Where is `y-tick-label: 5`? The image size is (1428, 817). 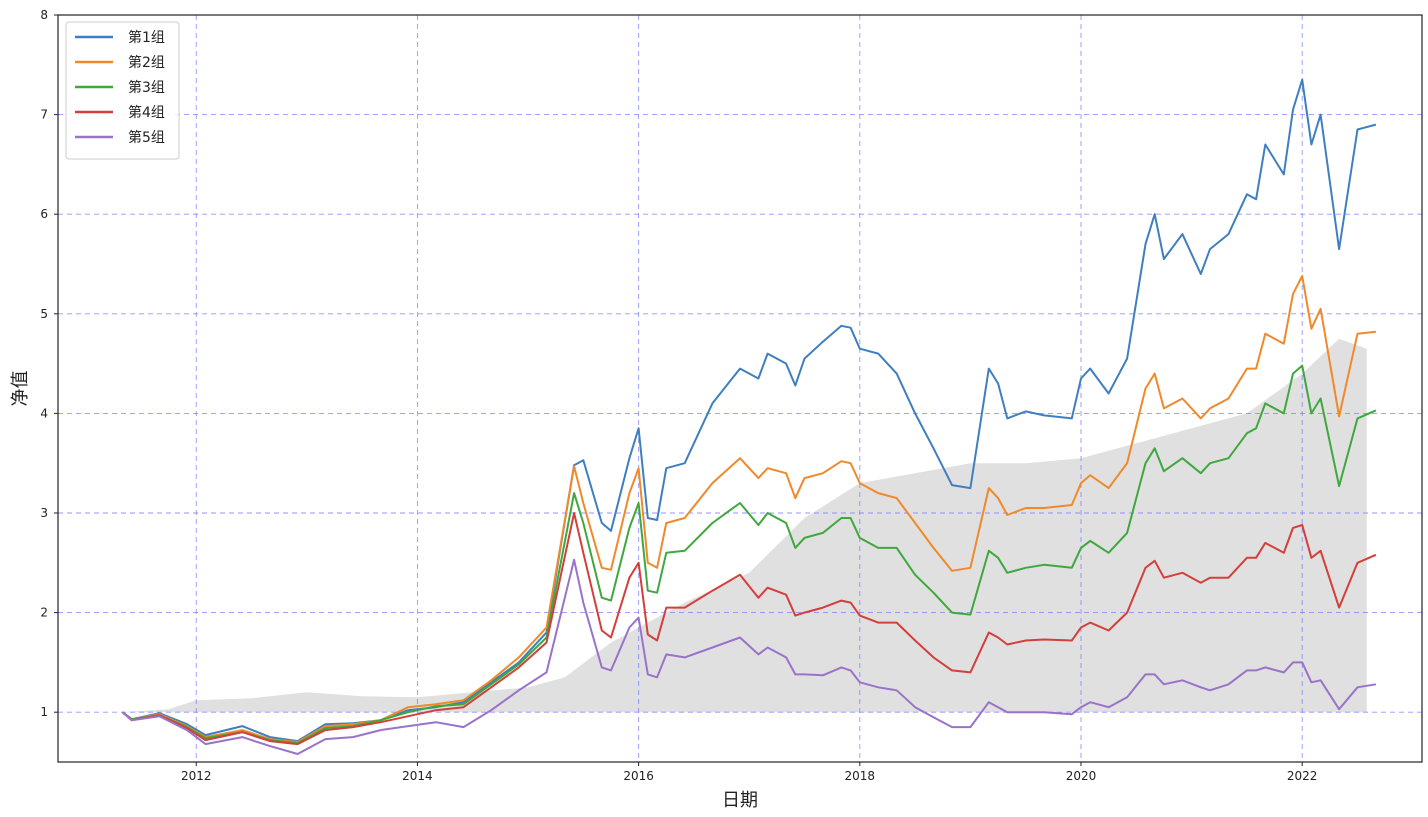
y-tick-label: 5 is located at coordinates (44, 314).